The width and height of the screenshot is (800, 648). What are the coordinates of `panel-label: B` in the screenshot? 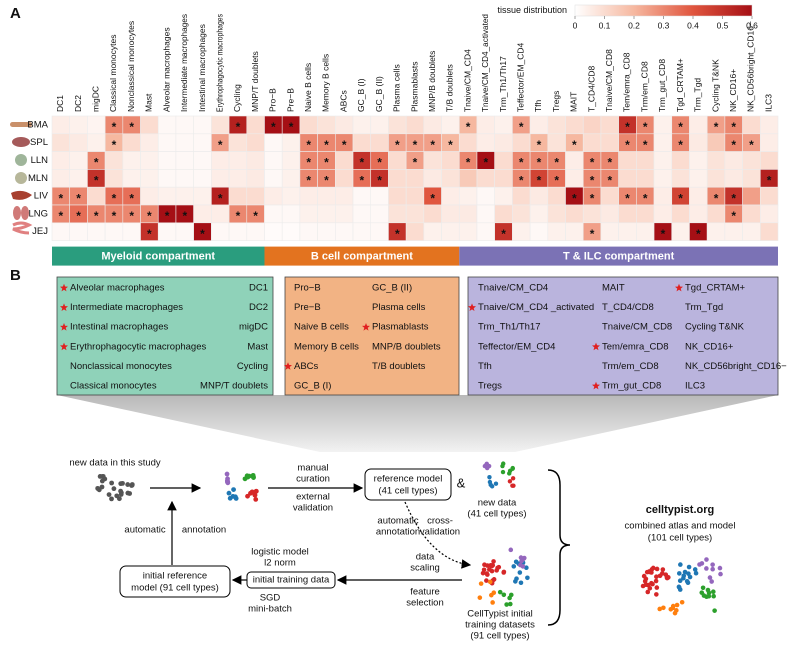 It's located at (15, 275).